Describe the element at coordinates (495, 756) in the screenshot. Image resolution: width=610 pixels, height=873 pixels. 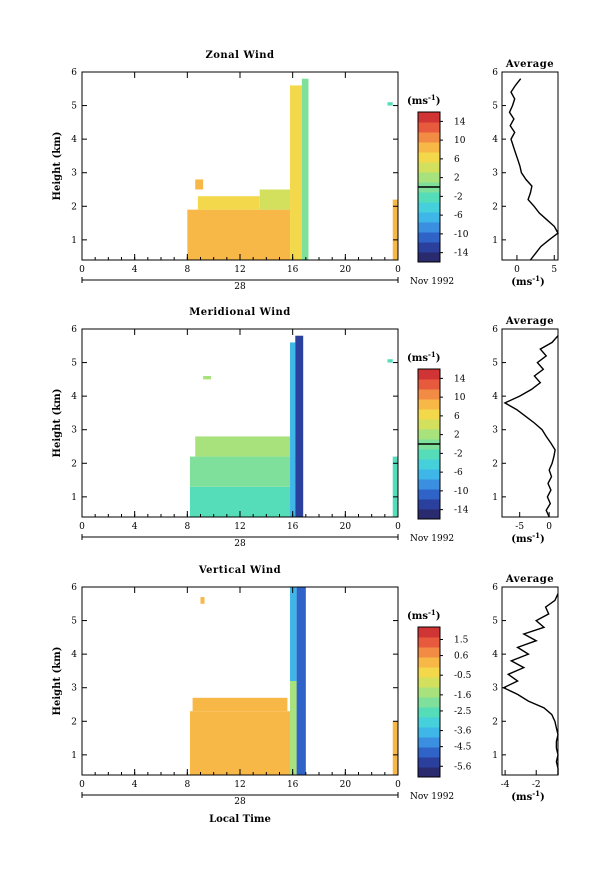
I see `average-y-tick-label: 1` at that location.